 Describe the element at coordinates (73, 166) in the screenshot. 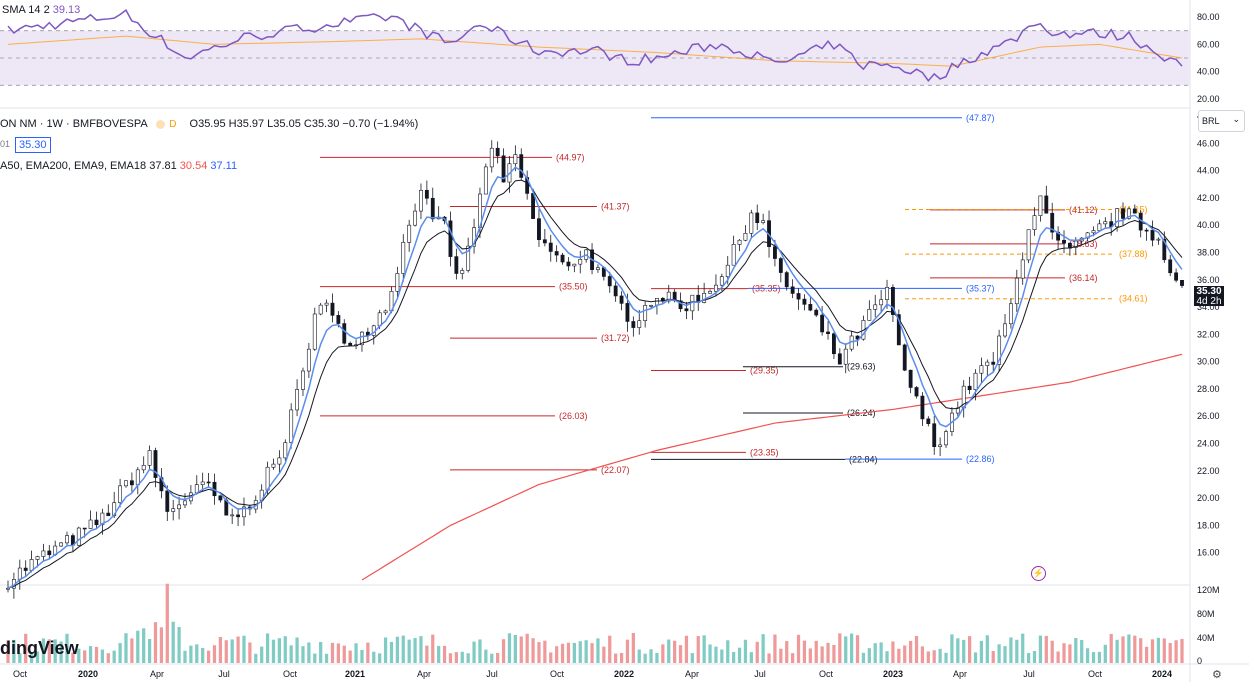

I see `ma-legend-names: A50, EMA200, EMA9, EMA18` at that location.